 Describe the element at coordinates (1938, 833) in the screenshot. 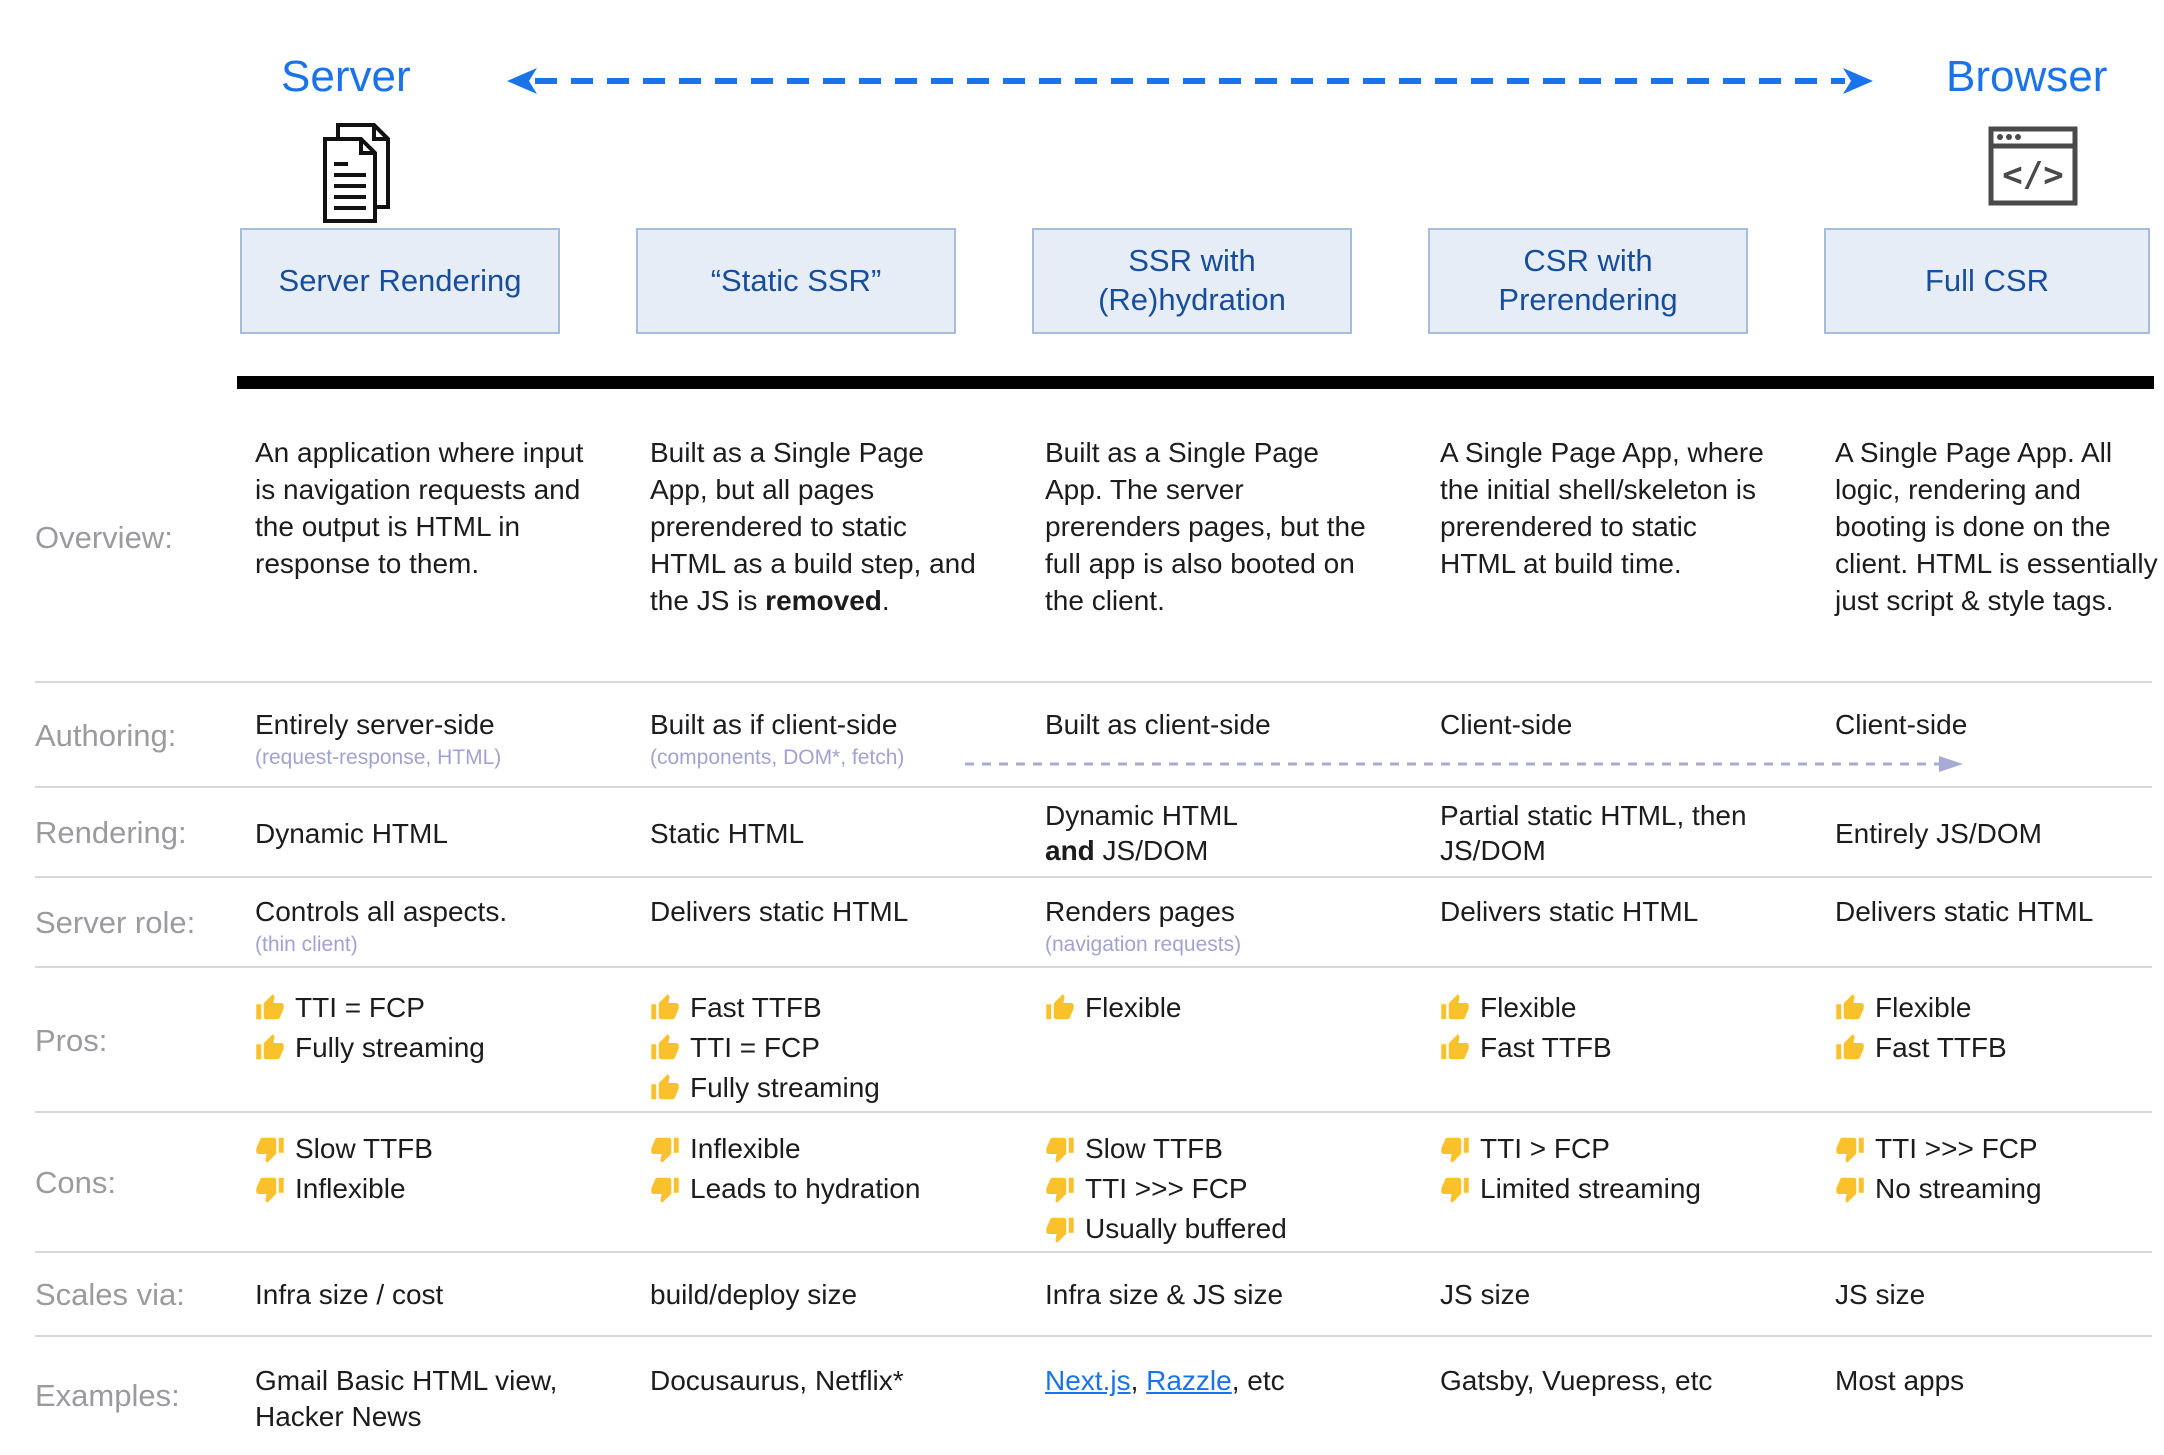

I see `rendering-full-csr: Entirely JS/DOM` at that location.